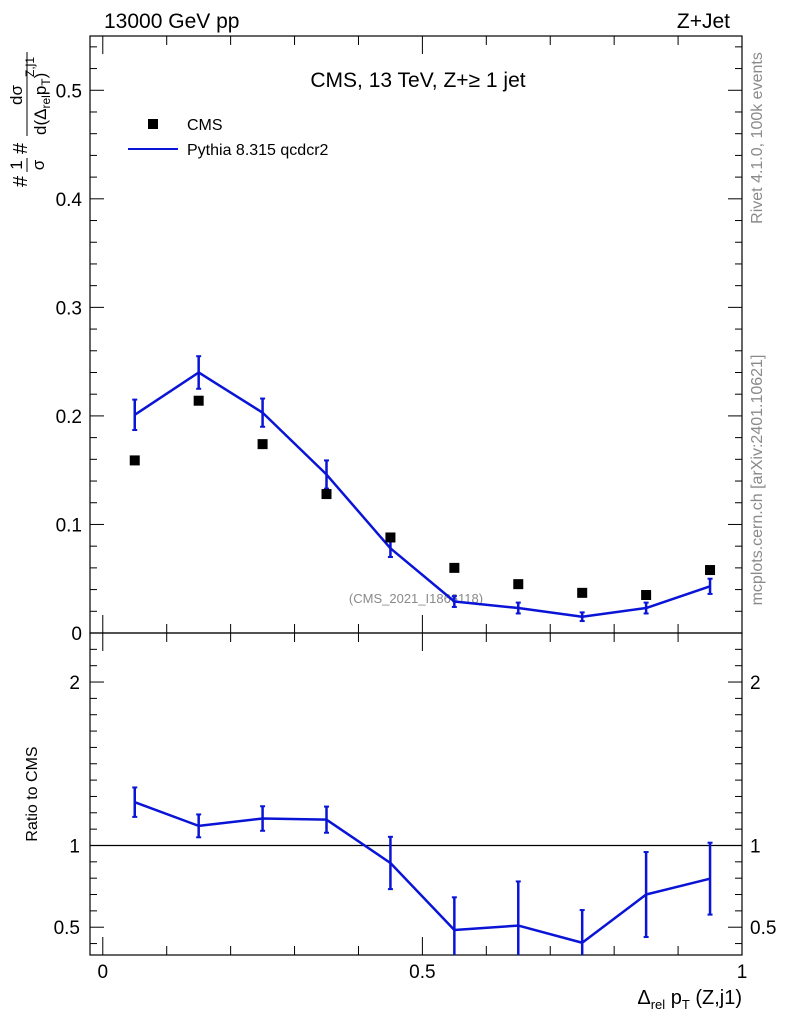  What do you see at coordinates (757, 480) in the screenshot?
I see `mcplots-label: mcplots.cern.ch [arXiv:2401.10621]` at bounding box center [757, 480].